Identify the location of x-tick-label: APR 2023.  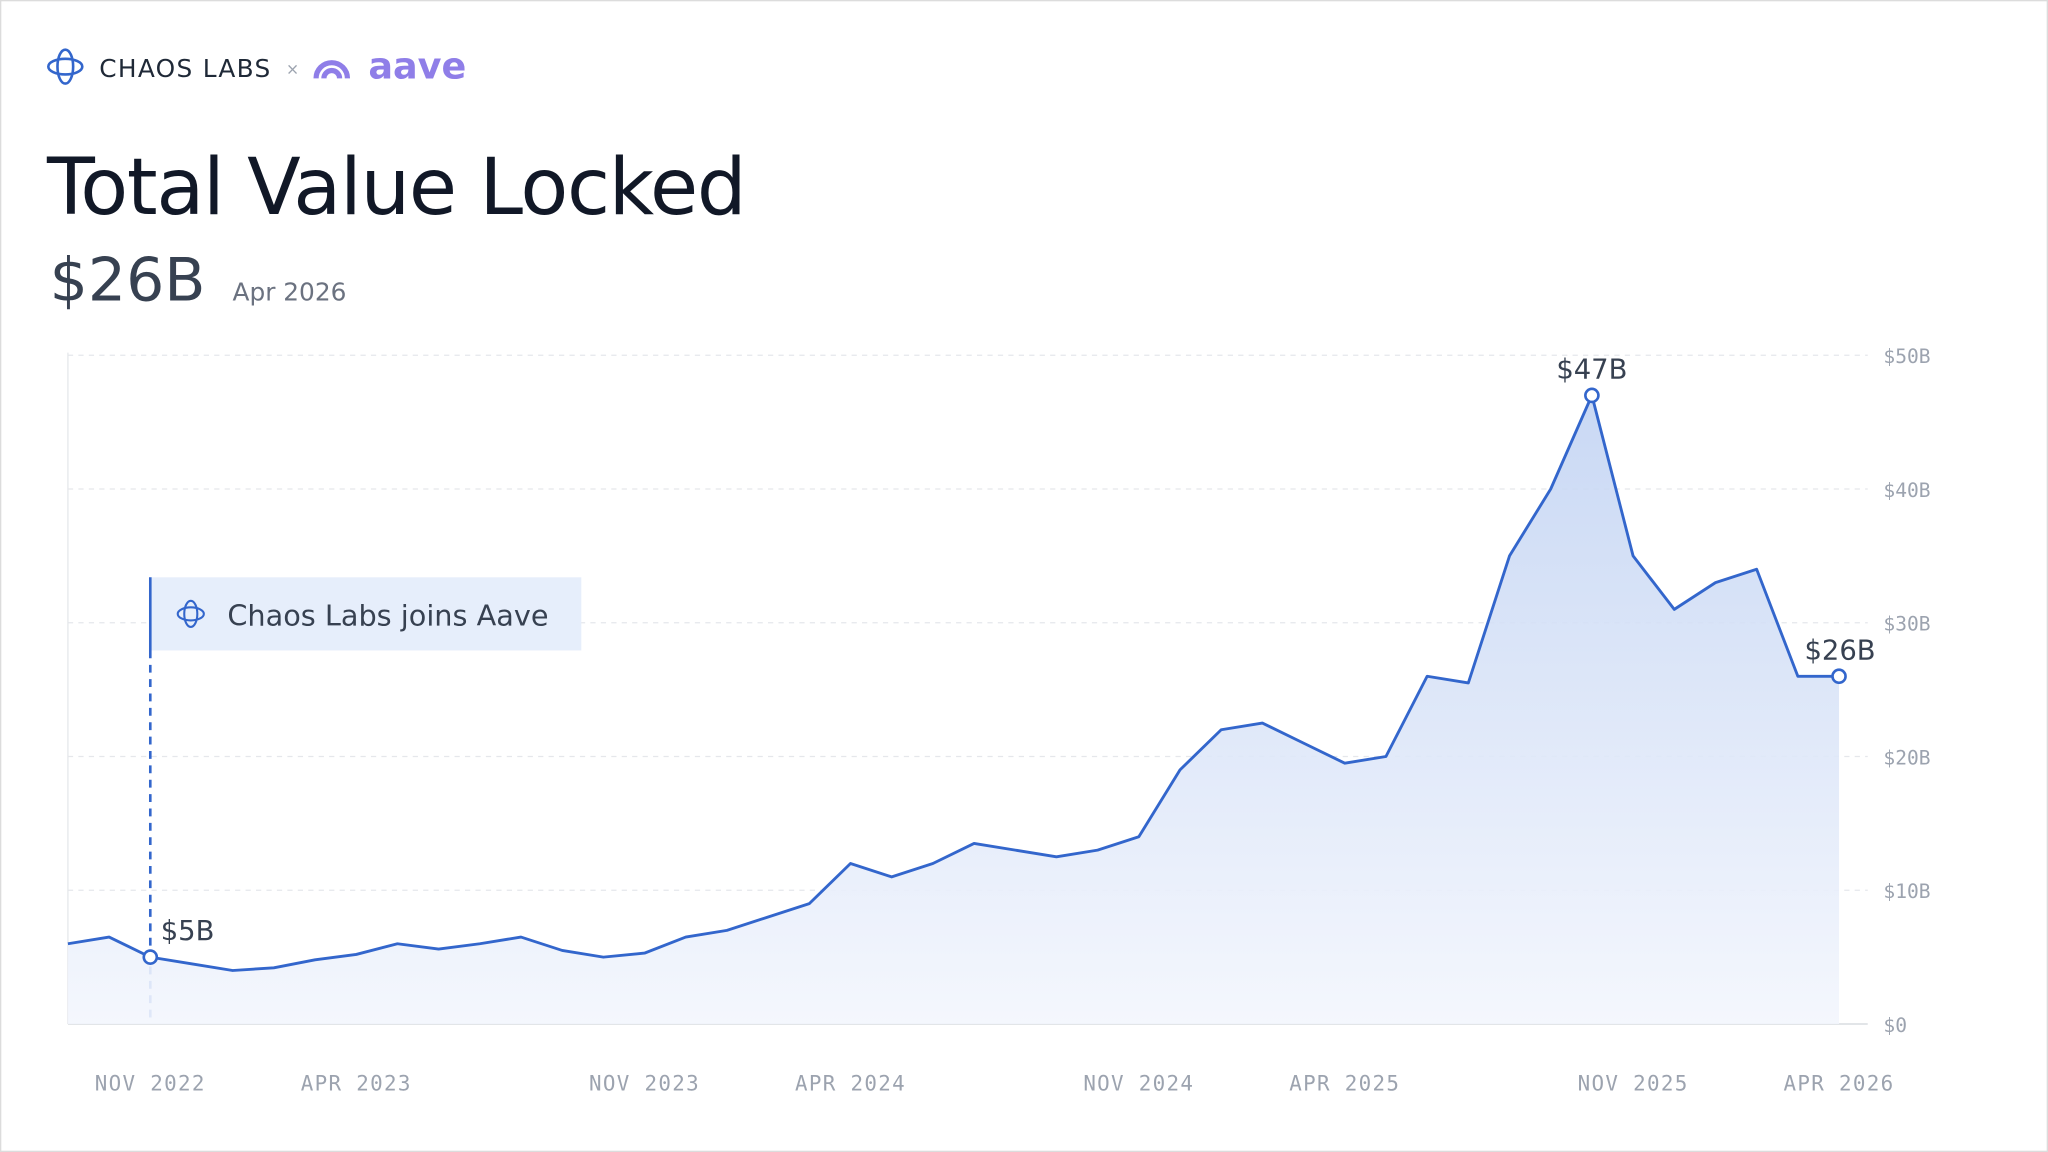
(356, 1084).